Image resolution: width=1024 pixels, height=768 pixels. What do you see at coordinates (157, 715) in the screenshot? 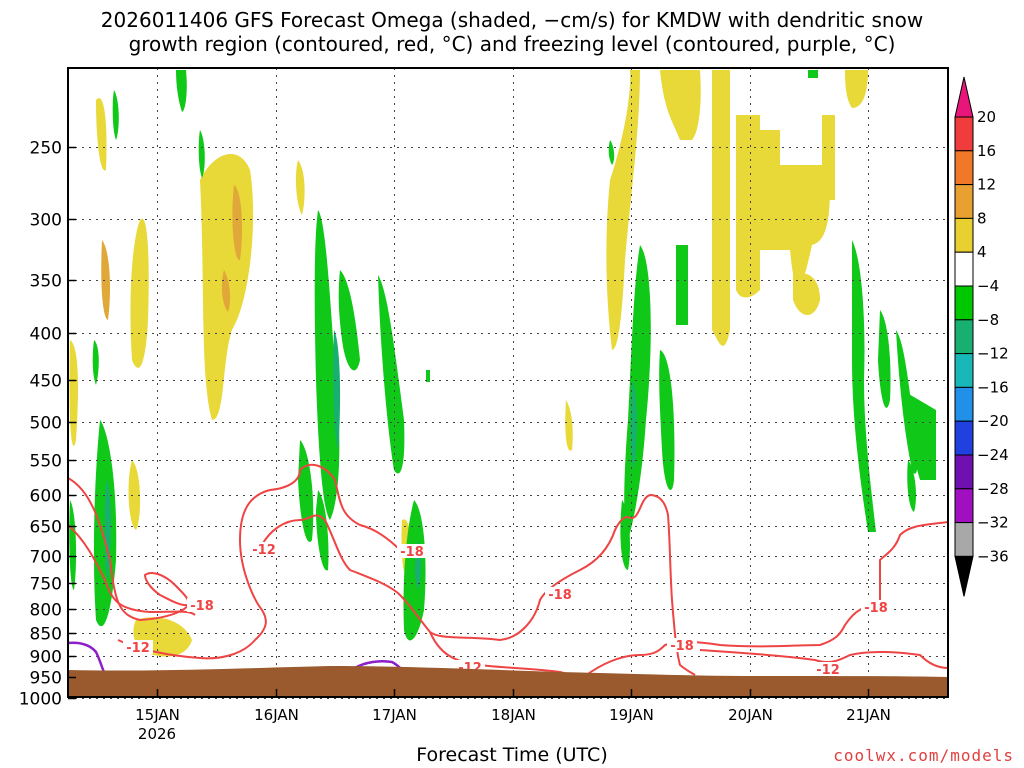
I see `x-tick-label: 15JAN` at bounding box center [157, 715].